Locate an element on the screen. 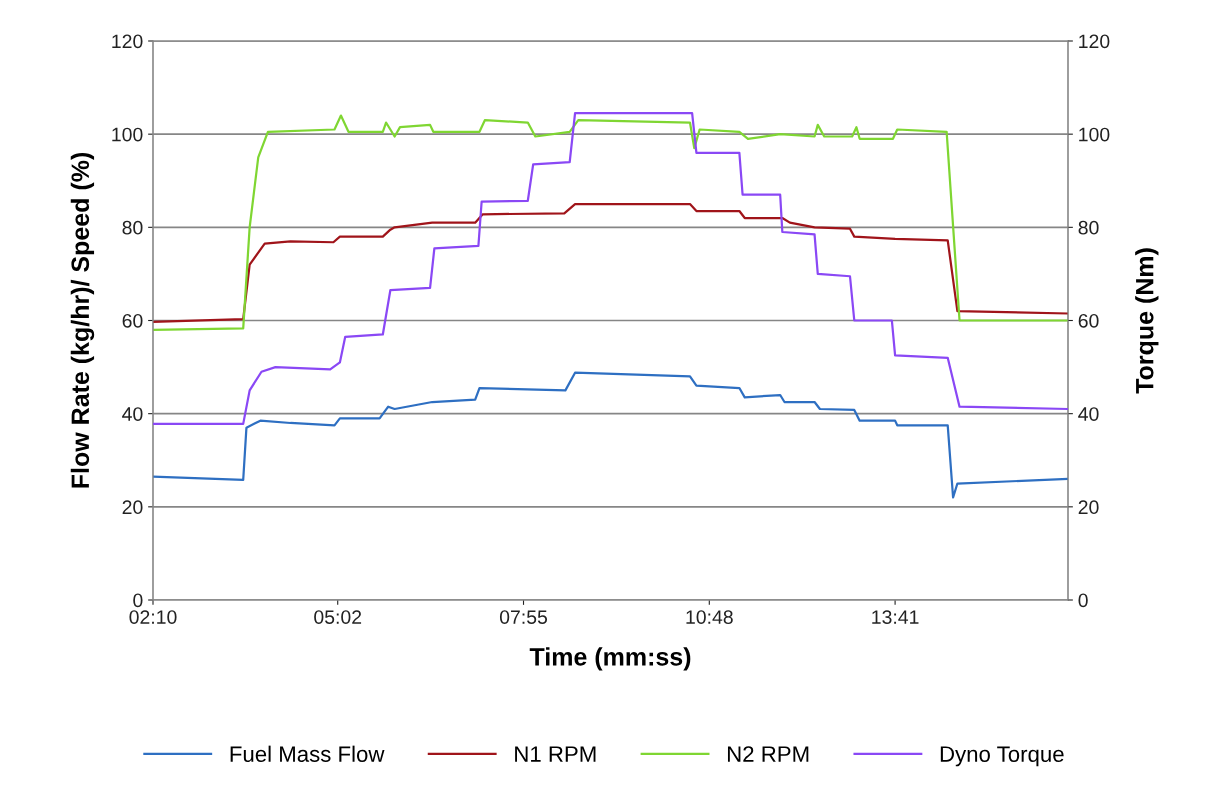 Image resolution: width=1209 pixels, height=792 pixels. y-tick-label: 80 is located at coordinates (132, 227).